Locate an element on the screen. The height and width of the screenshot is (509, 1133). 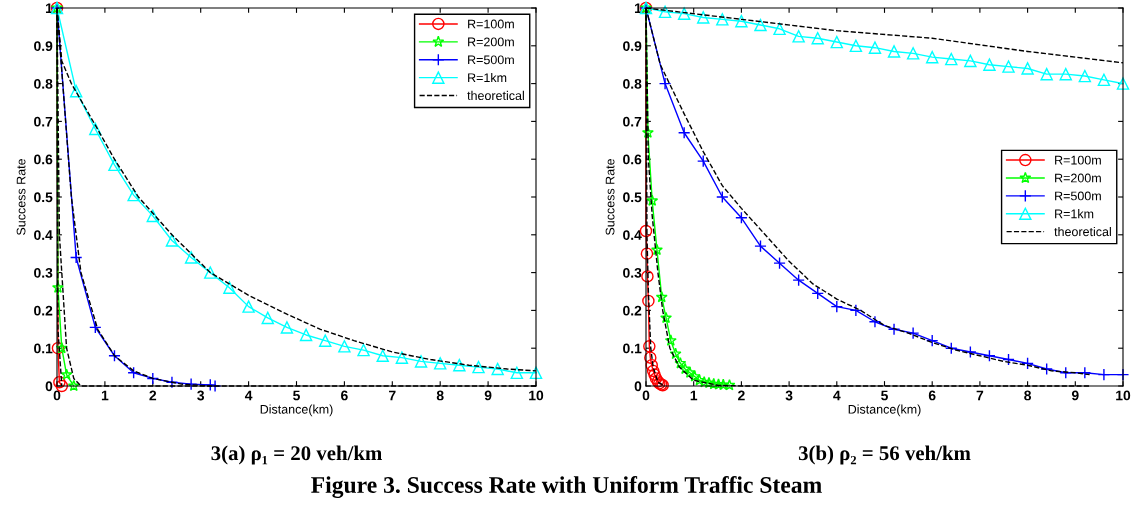
caption: Figure 3. Success Rate with Uniform Traffic Steam is located at coordinates (566, 487).